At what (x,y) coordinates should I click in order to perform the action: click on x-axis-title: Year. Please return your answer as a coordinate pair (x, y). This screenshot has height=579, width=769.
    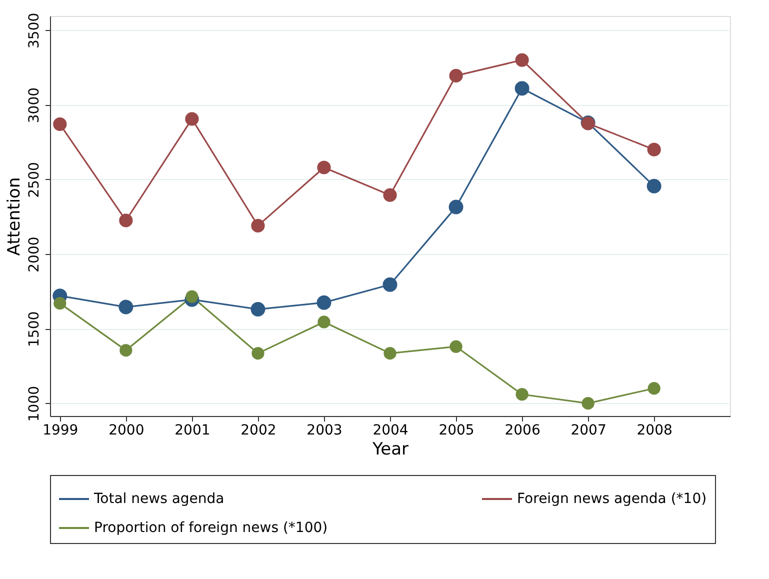
    Looking at the image, I should click on (390, 450).